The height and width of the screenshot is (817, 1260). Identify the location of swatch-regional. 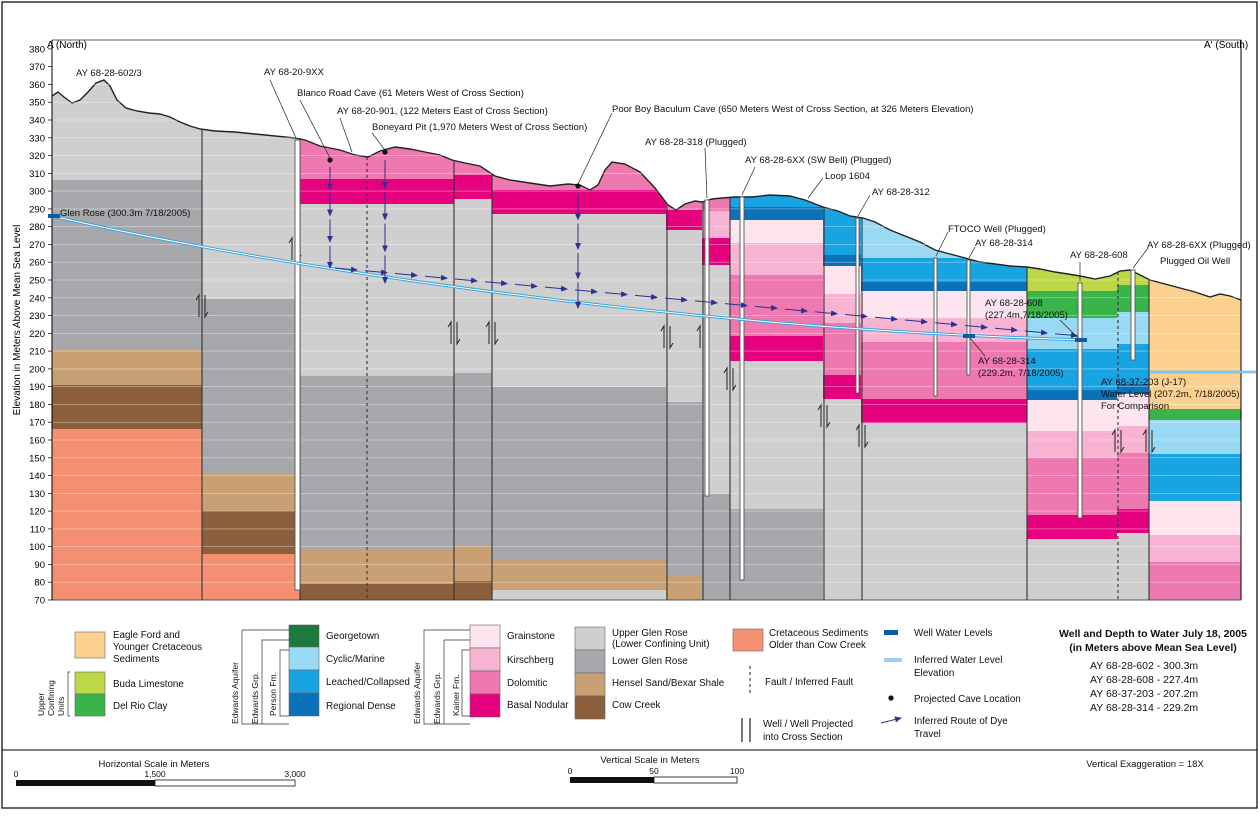
(304, 704).